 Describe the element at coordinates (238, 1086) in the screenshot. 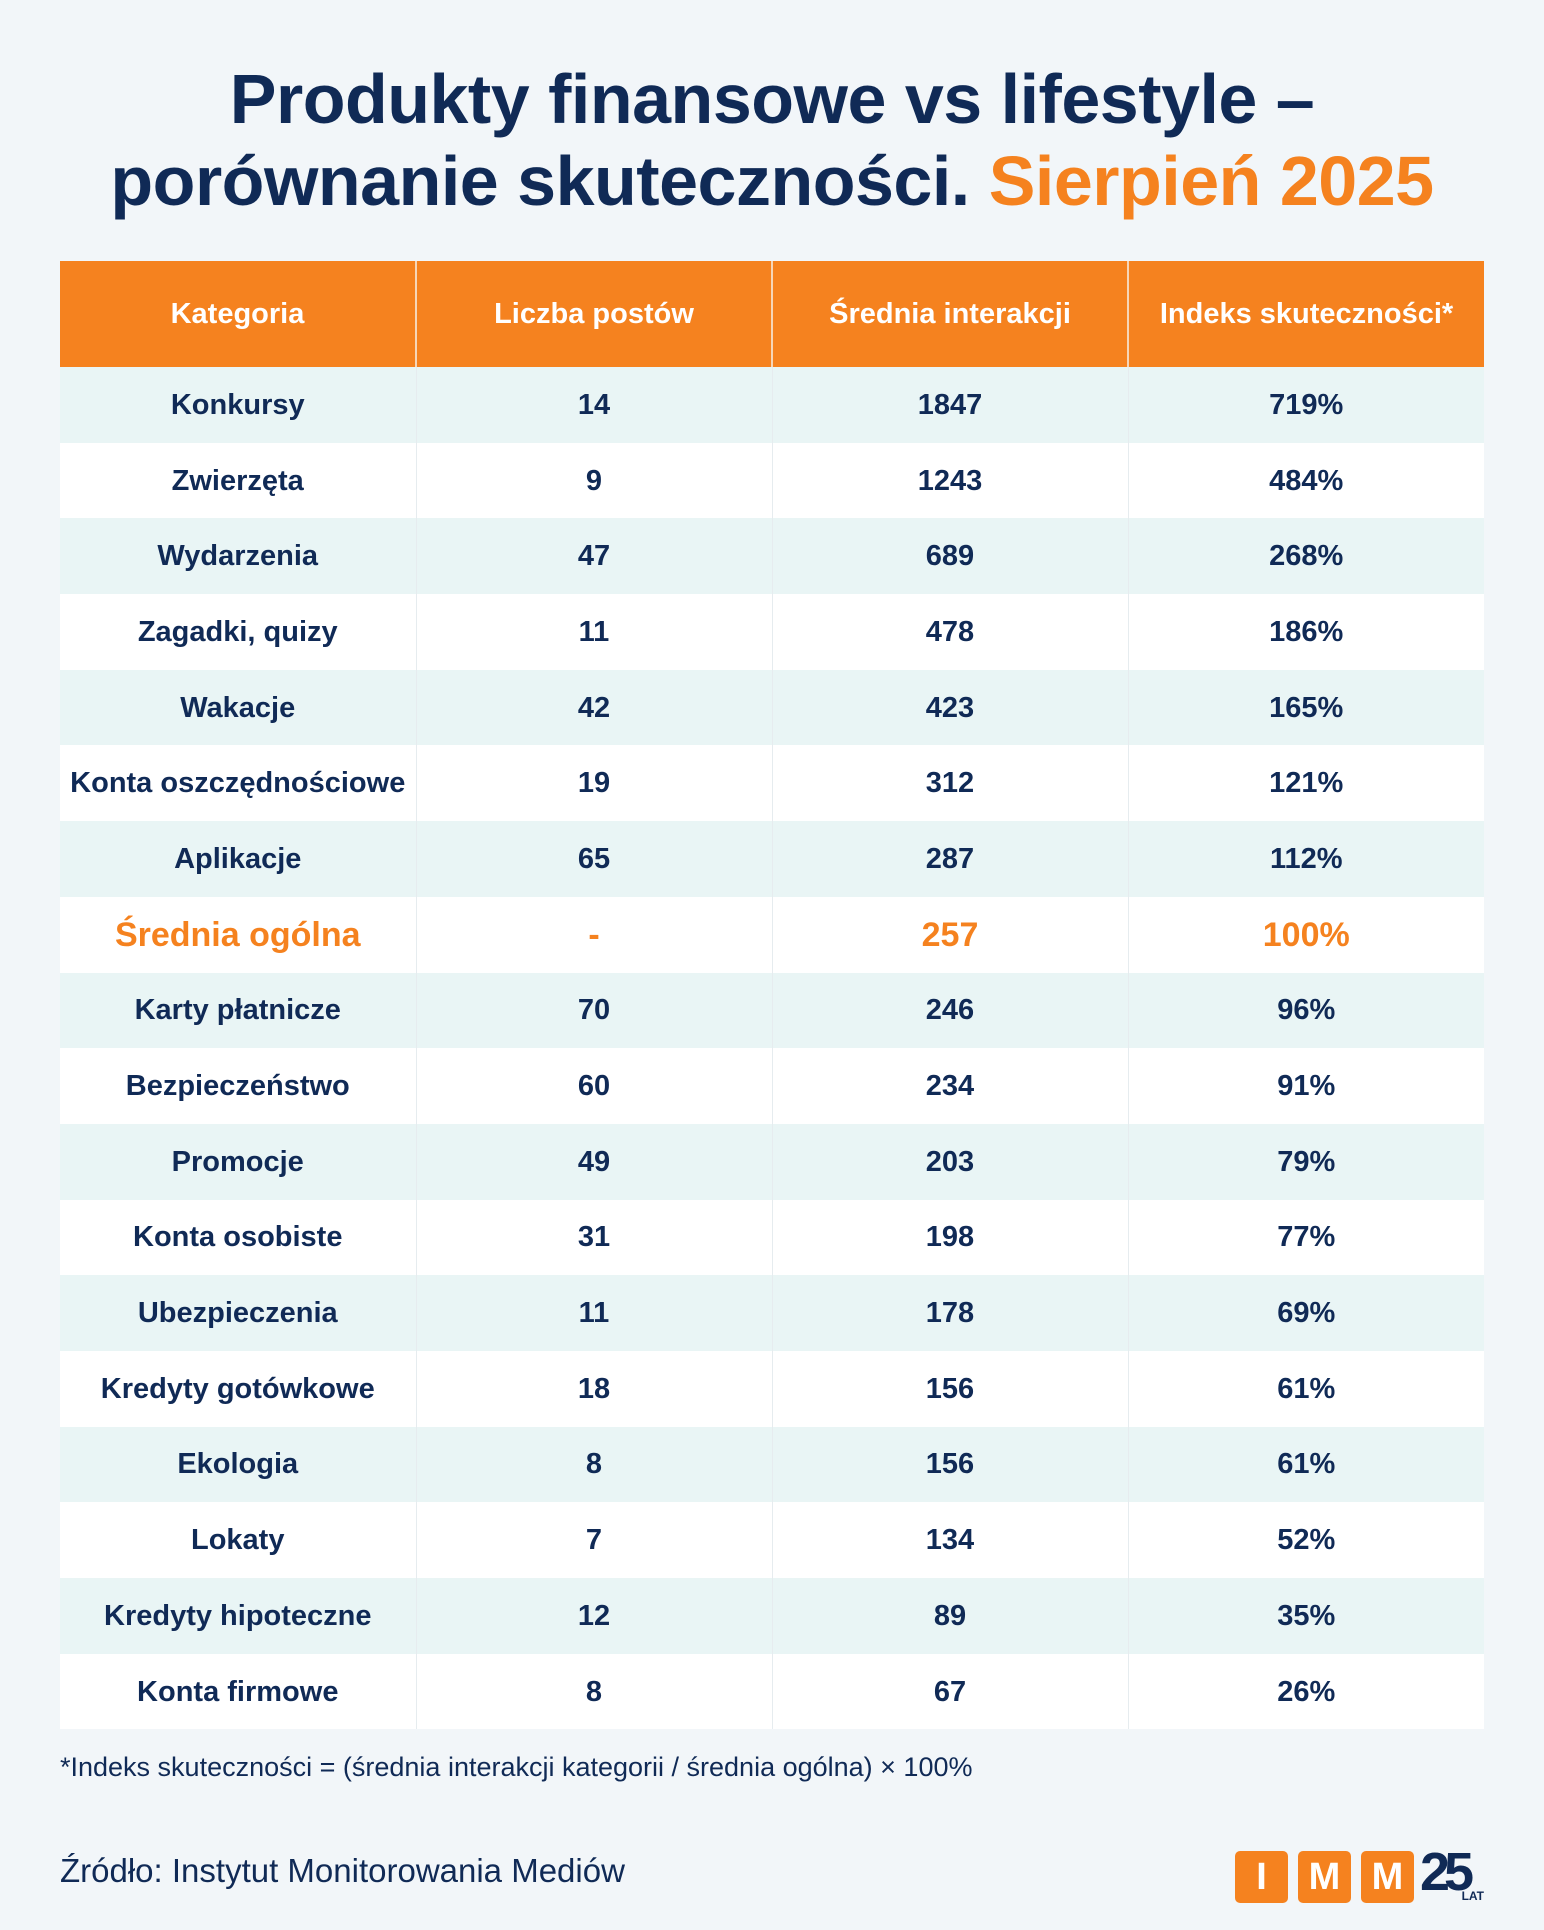

I see `table-cell: Bezpieczeństwo` at that location.